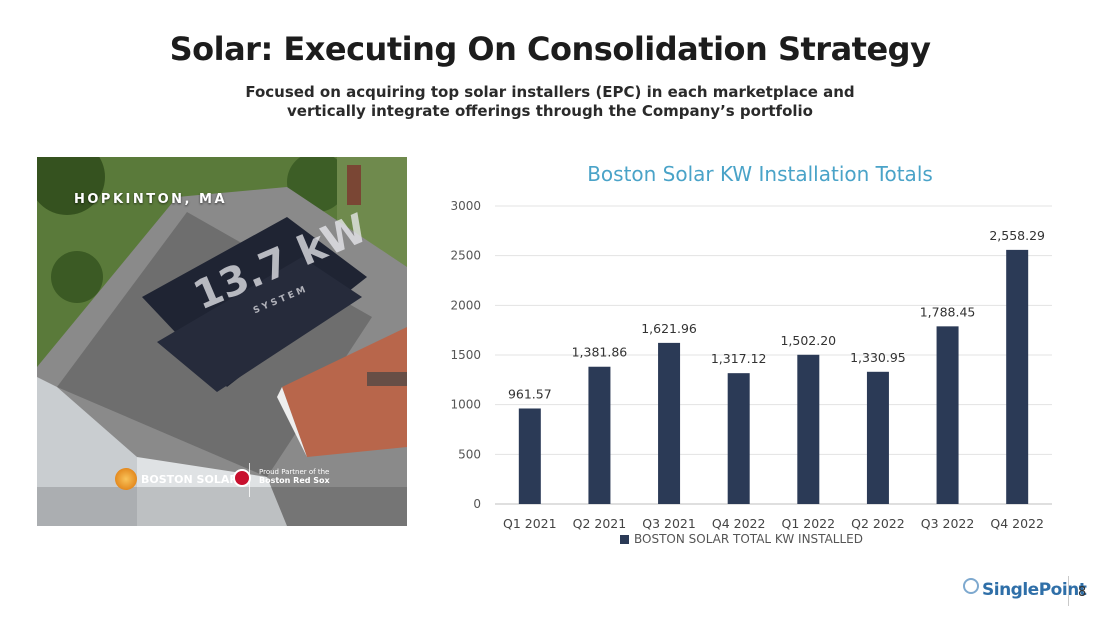 Image resolution: width=1100 pixels, height=619 pixels. I want to click on partner-text: Proud Partner of the Boston Red Sox, so click(294, 476).